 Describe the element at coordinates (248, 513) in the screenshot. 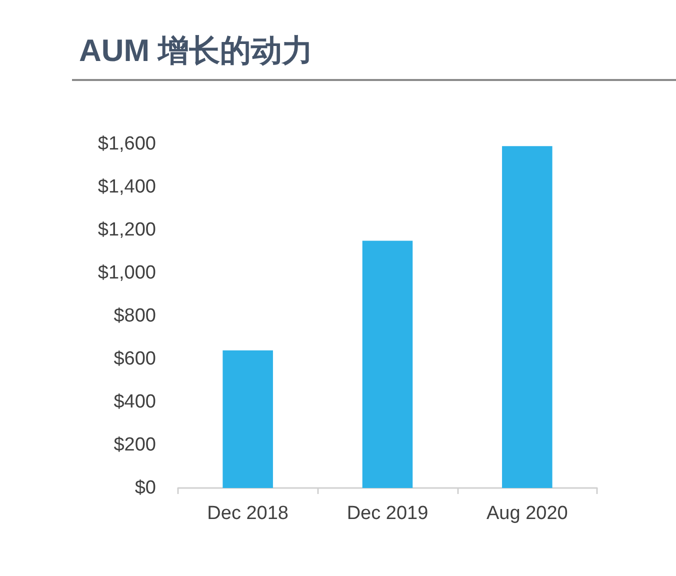

I see `x-tick-label: Dec 2018` at that location.